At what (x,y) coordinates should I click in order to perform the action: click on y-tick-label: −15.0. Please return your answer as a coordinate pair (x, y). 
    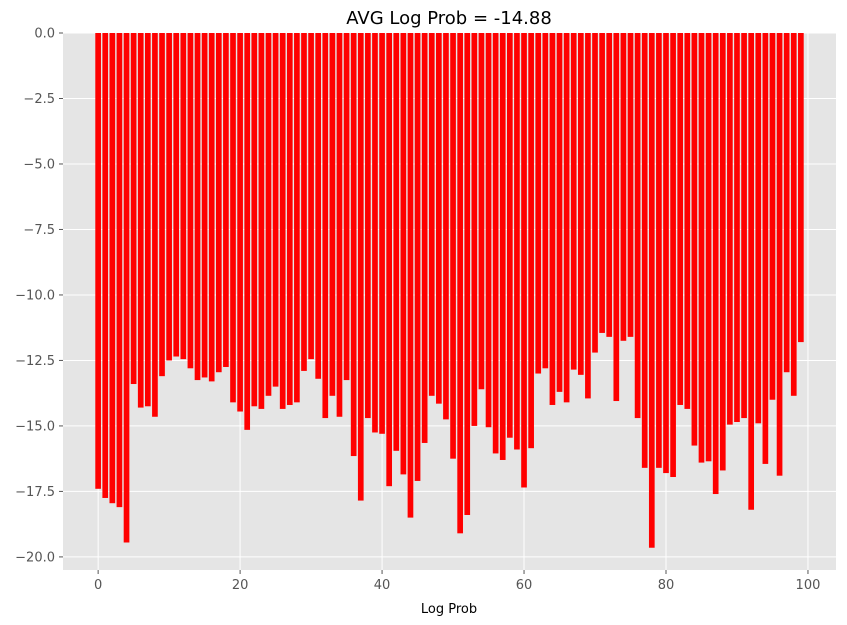
    Looking at the image, I should click on (35, 426).